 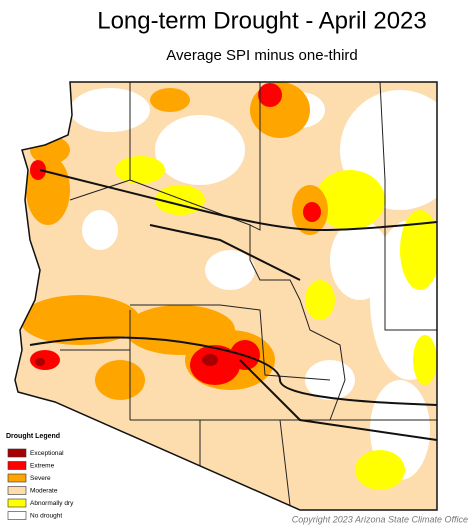 I want to click on legend-label: No drought, so click(x=46, y=516).